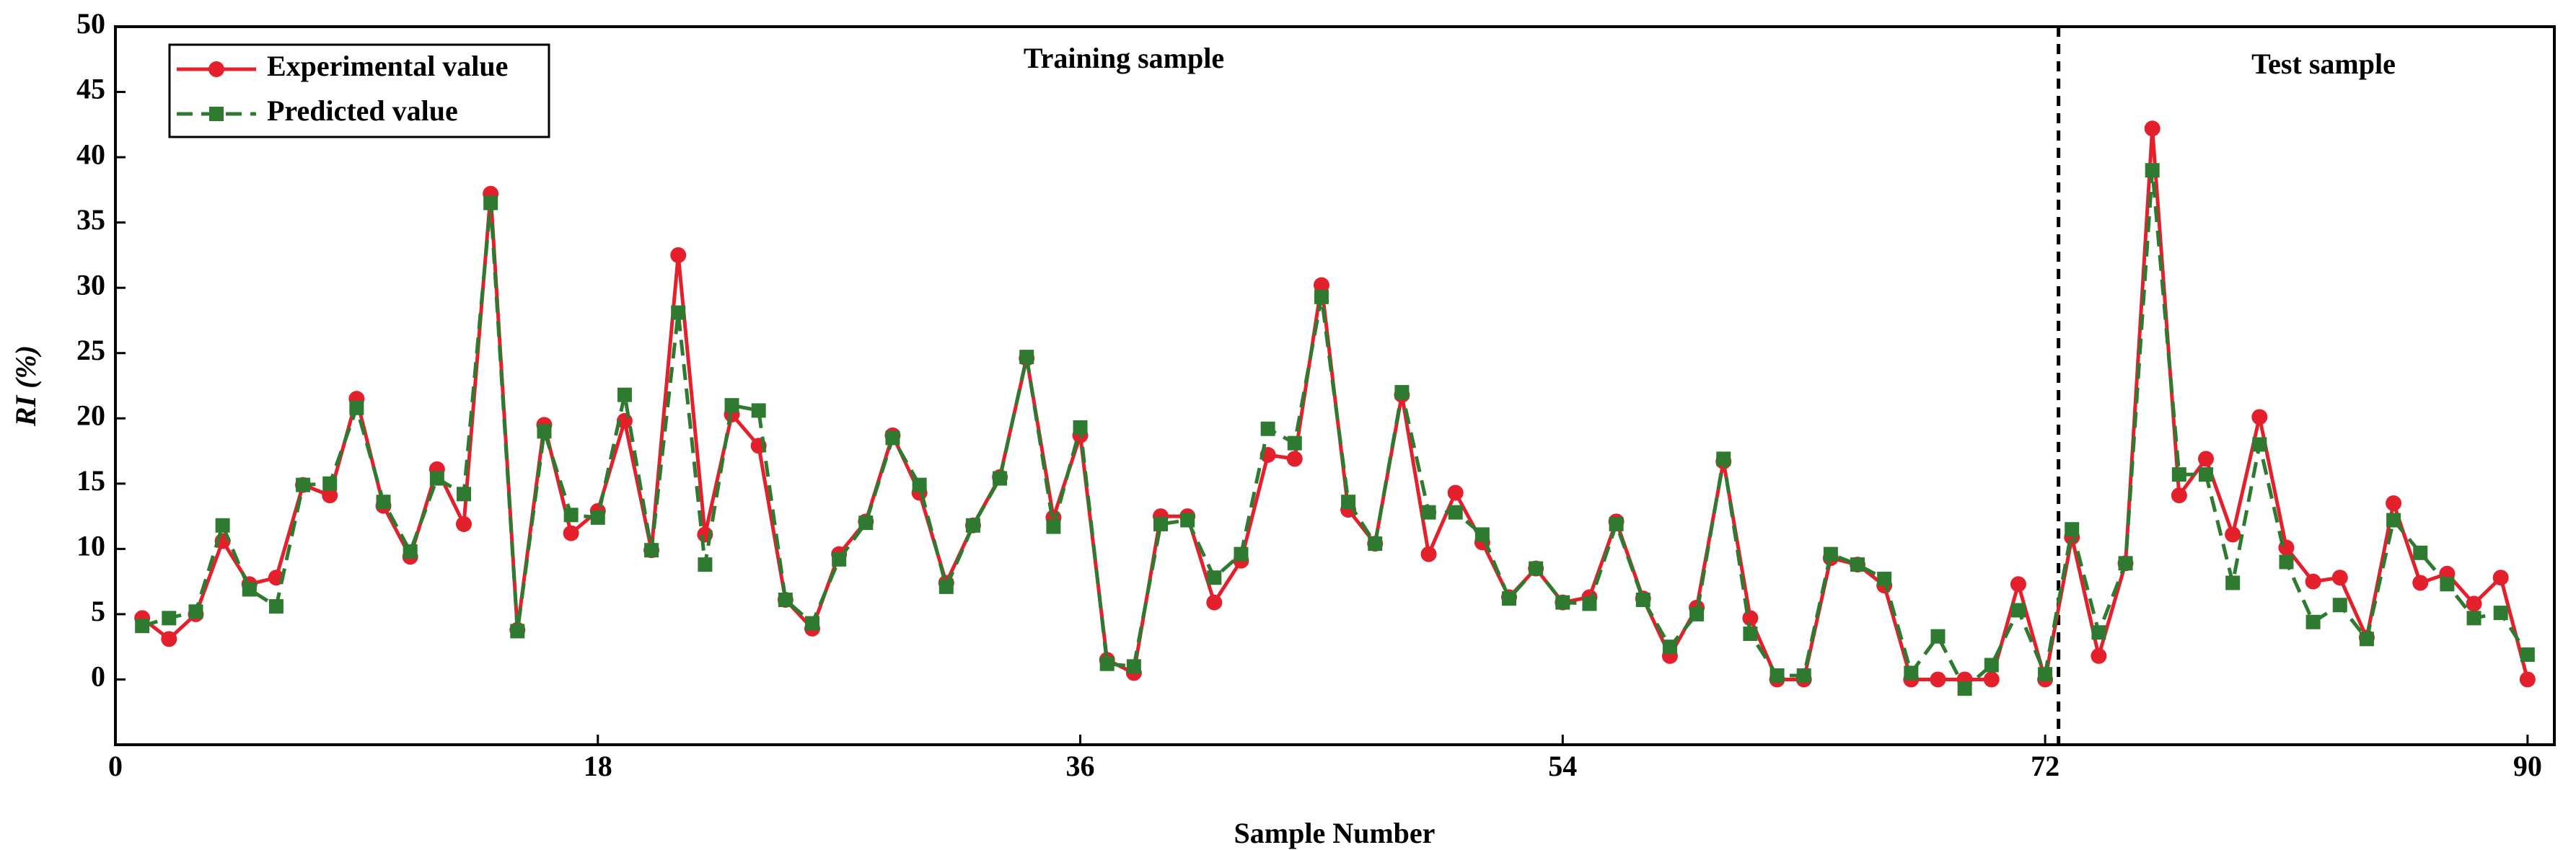 The image size is (2576, 850). I want to click on y-tick-label: 20, so click(90, 415).